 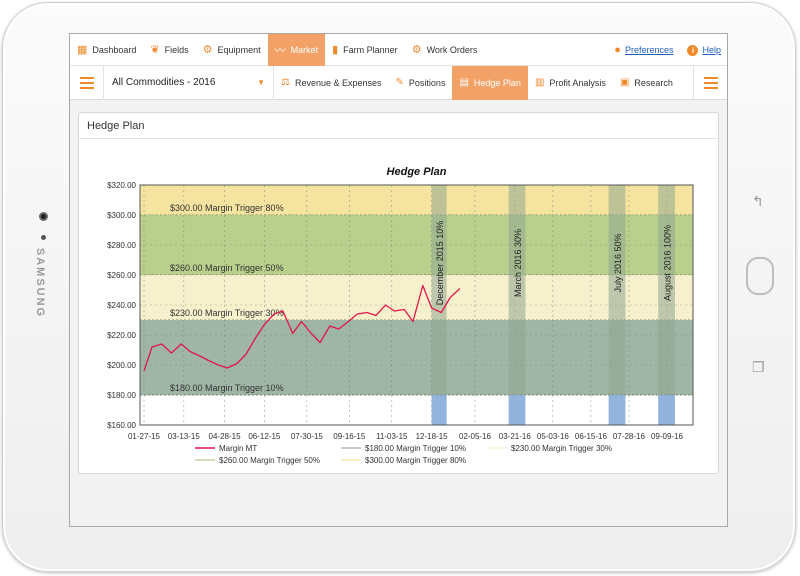 What do you see at coordinates (207, 50) in the screenshot?
I see `tractor-icon: ⚙` at bounding box center [207, 50].